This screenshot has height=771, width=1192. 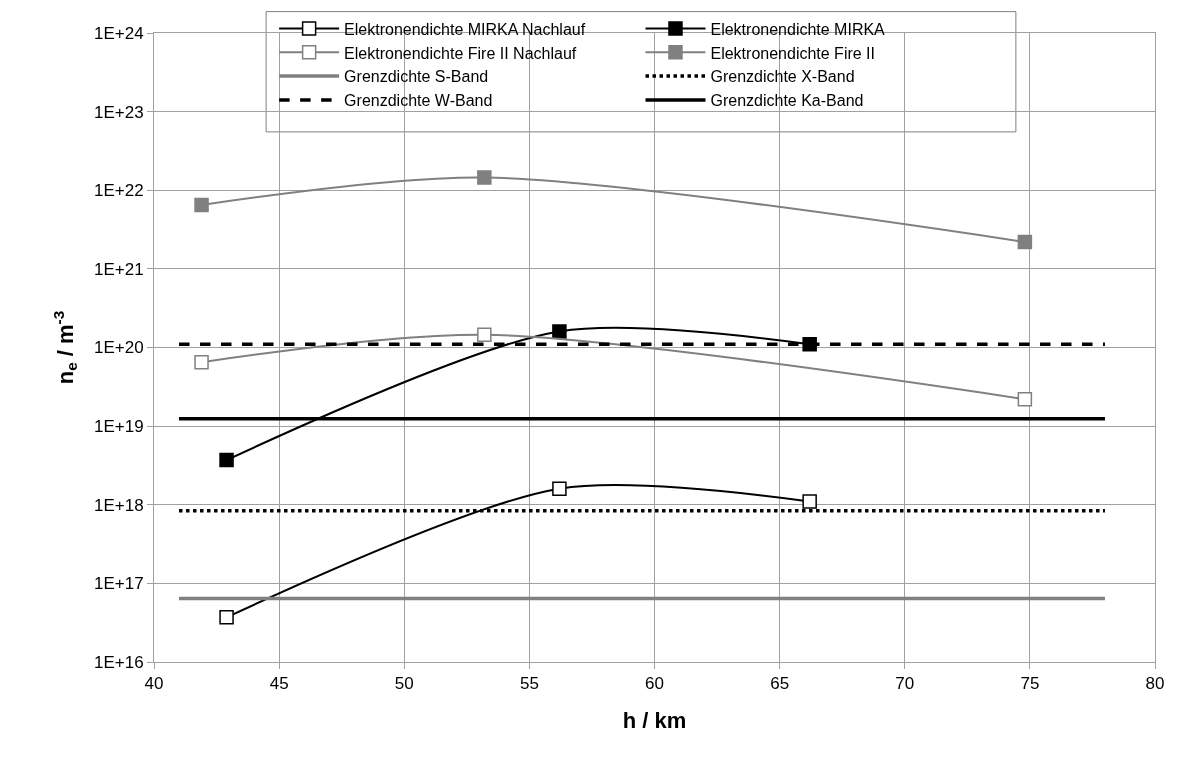 What do you see at coordinates (654, 721) in the screenshot?
I see `x-axis-title: h / km` at bounding box center [654, 721].